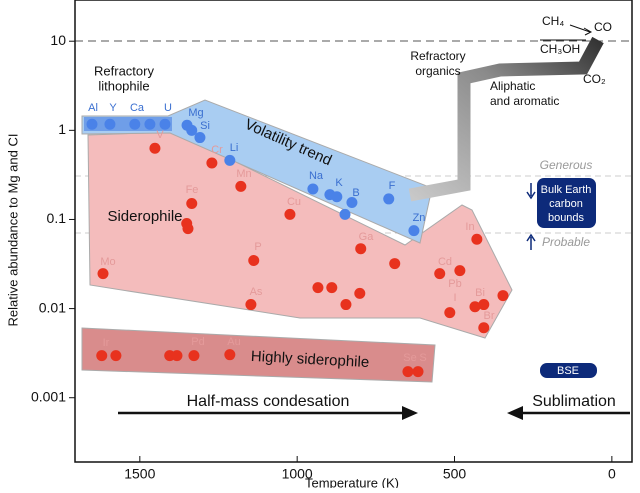  I want to click on annotation: Refractory, so click(437, 56).